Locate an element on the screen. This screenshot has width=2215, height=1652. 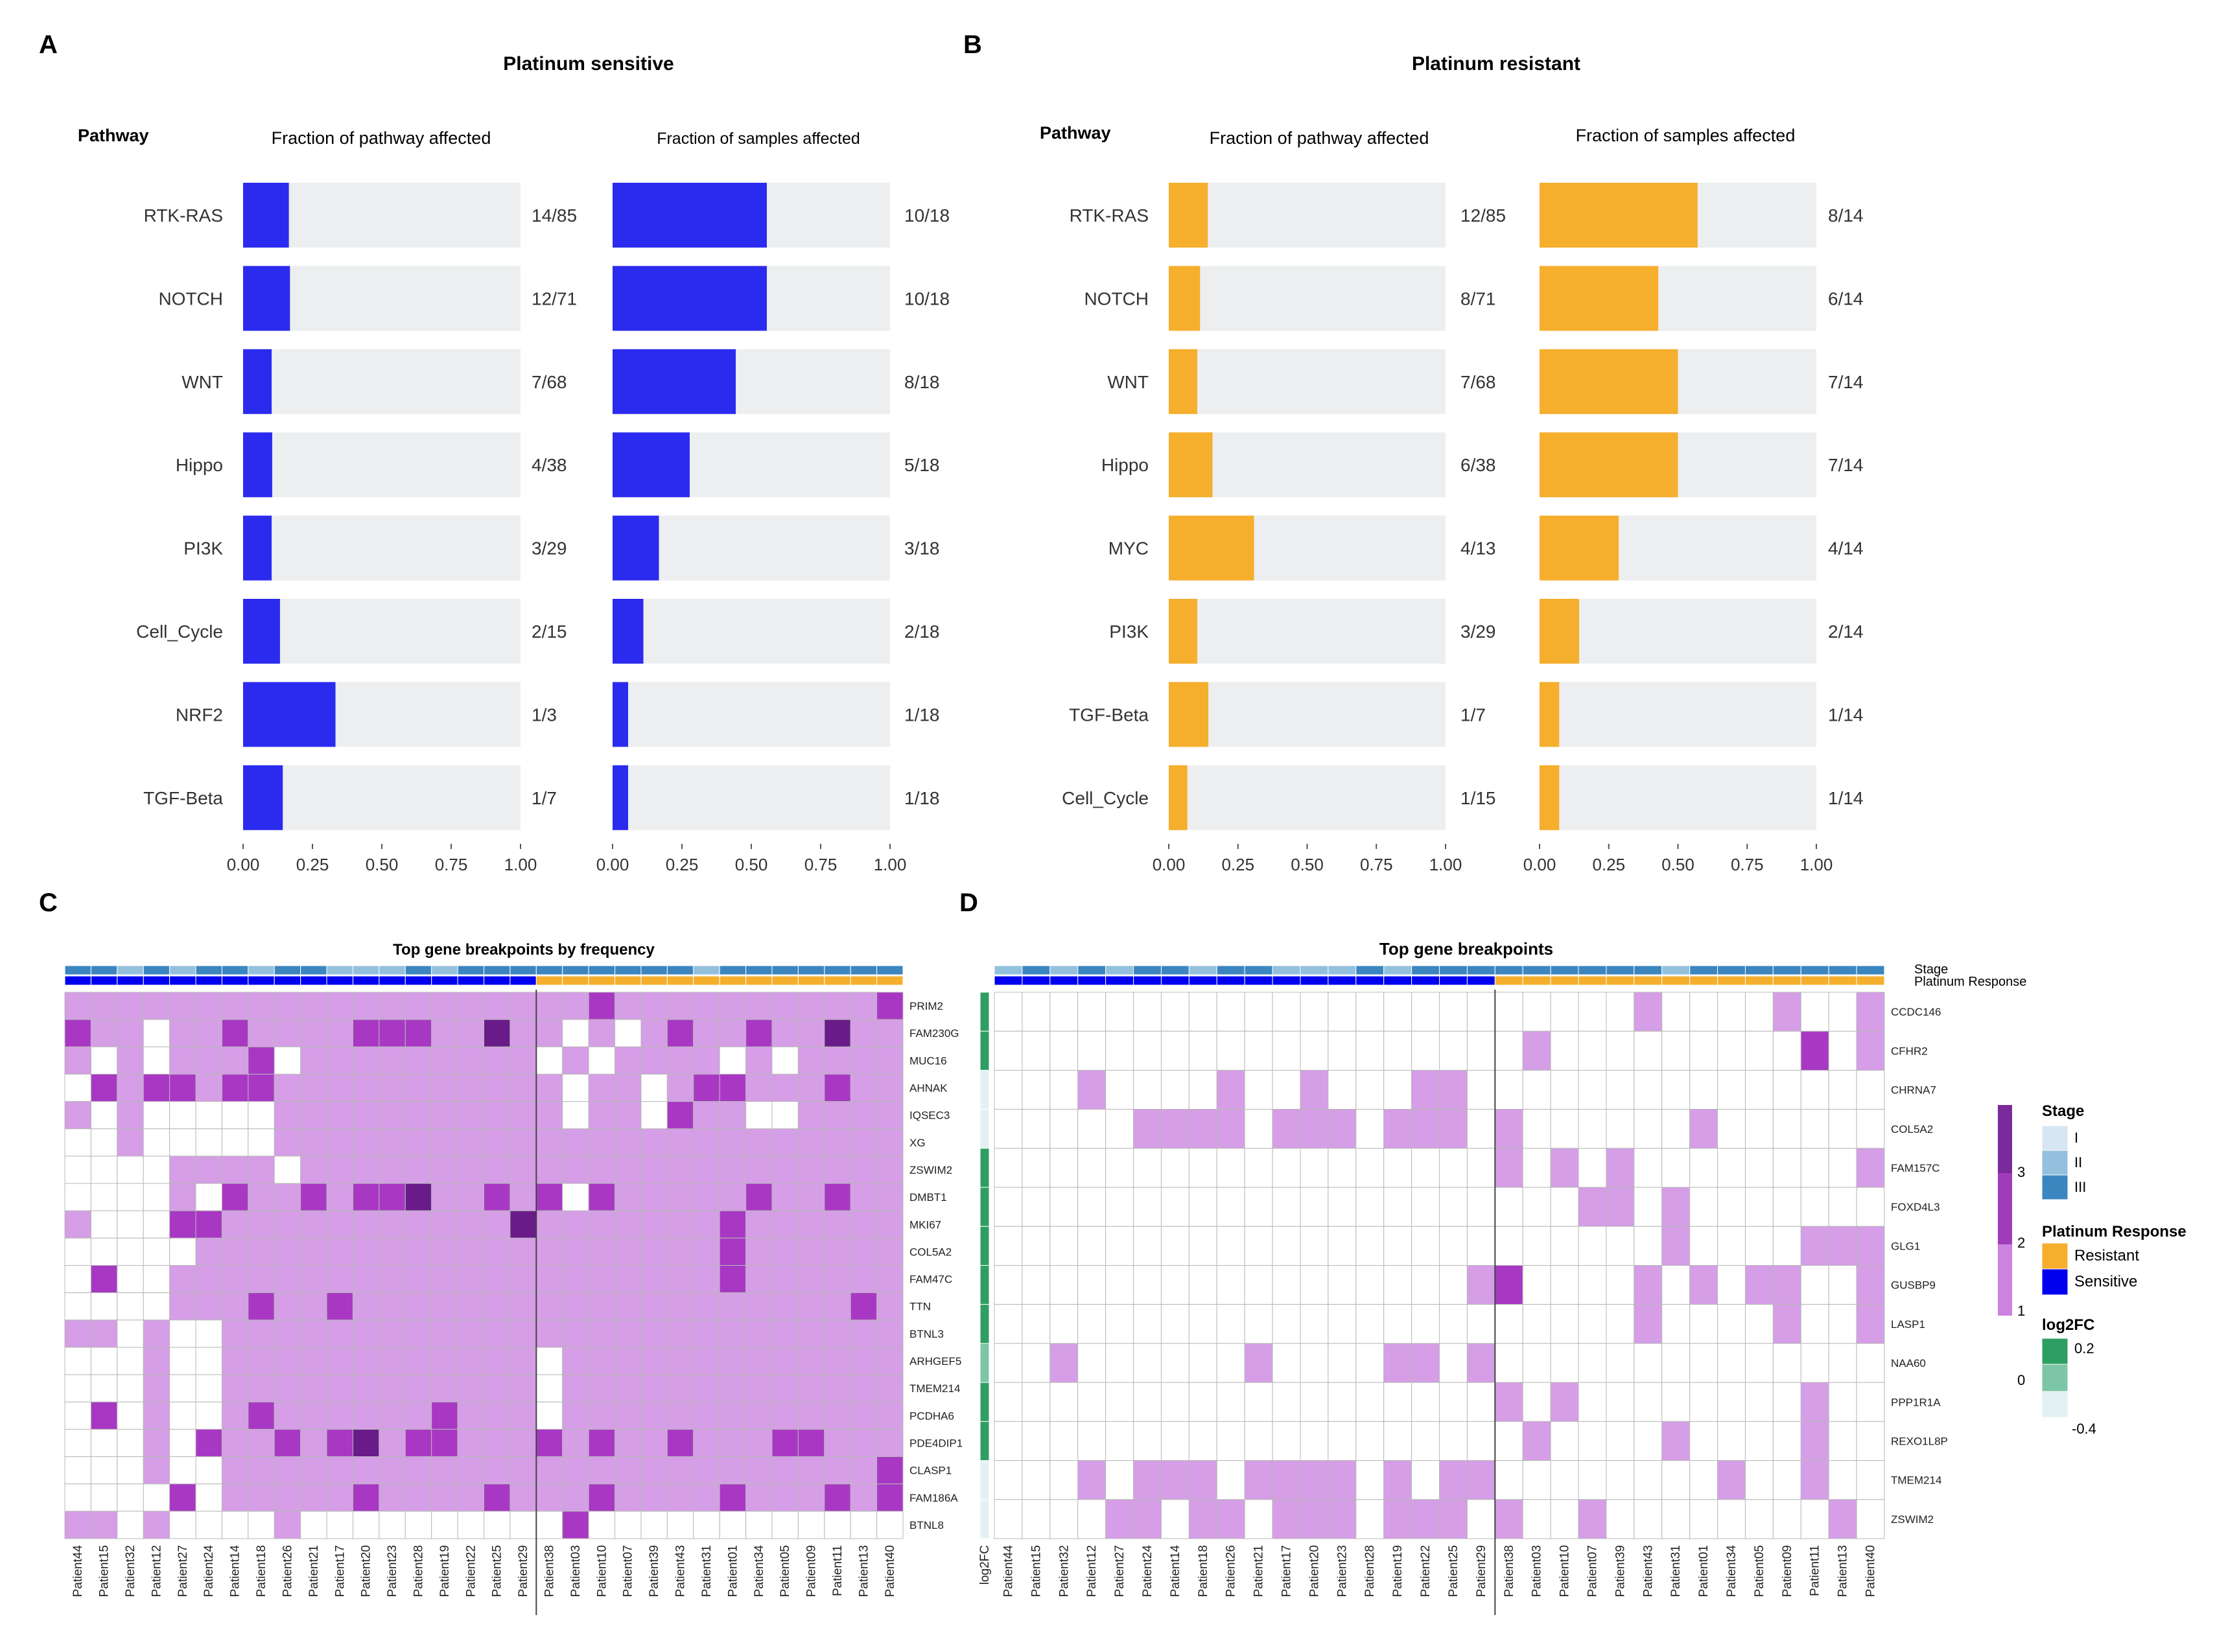
column-label: Patient11 is located at coordinates (838, 1570).